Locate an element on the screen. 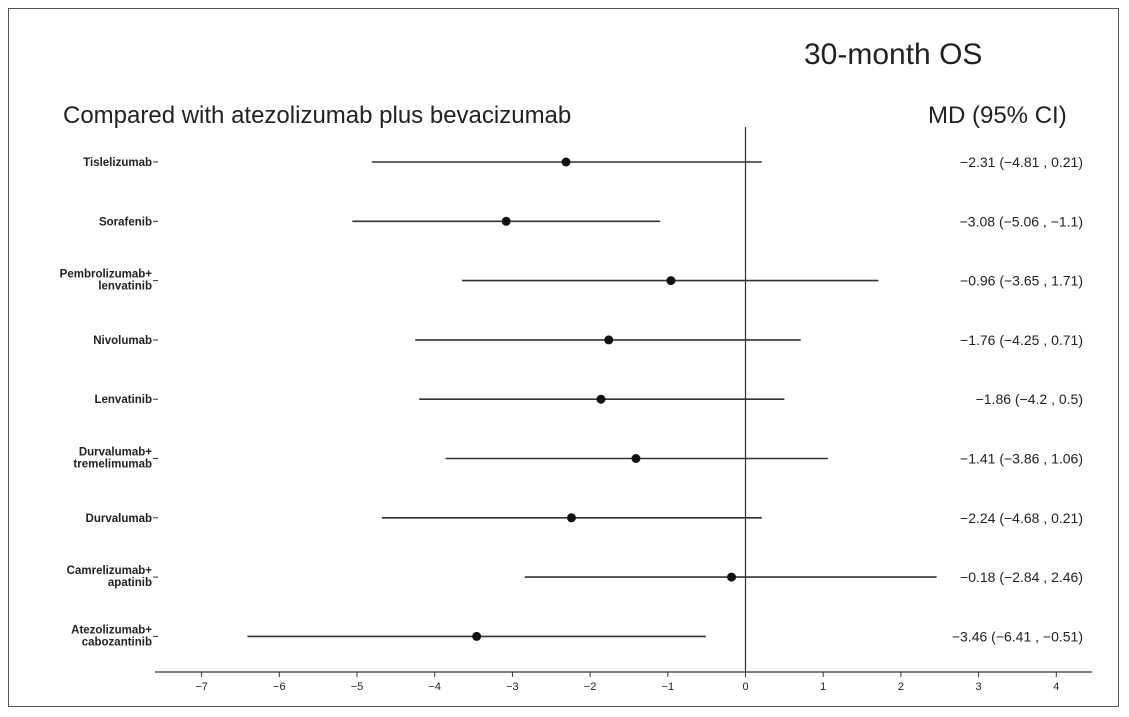 Image resolution: width=1129 pixels, height=717 pixels. treatment-label: Nivolumab is located at coordinates (122, 341).